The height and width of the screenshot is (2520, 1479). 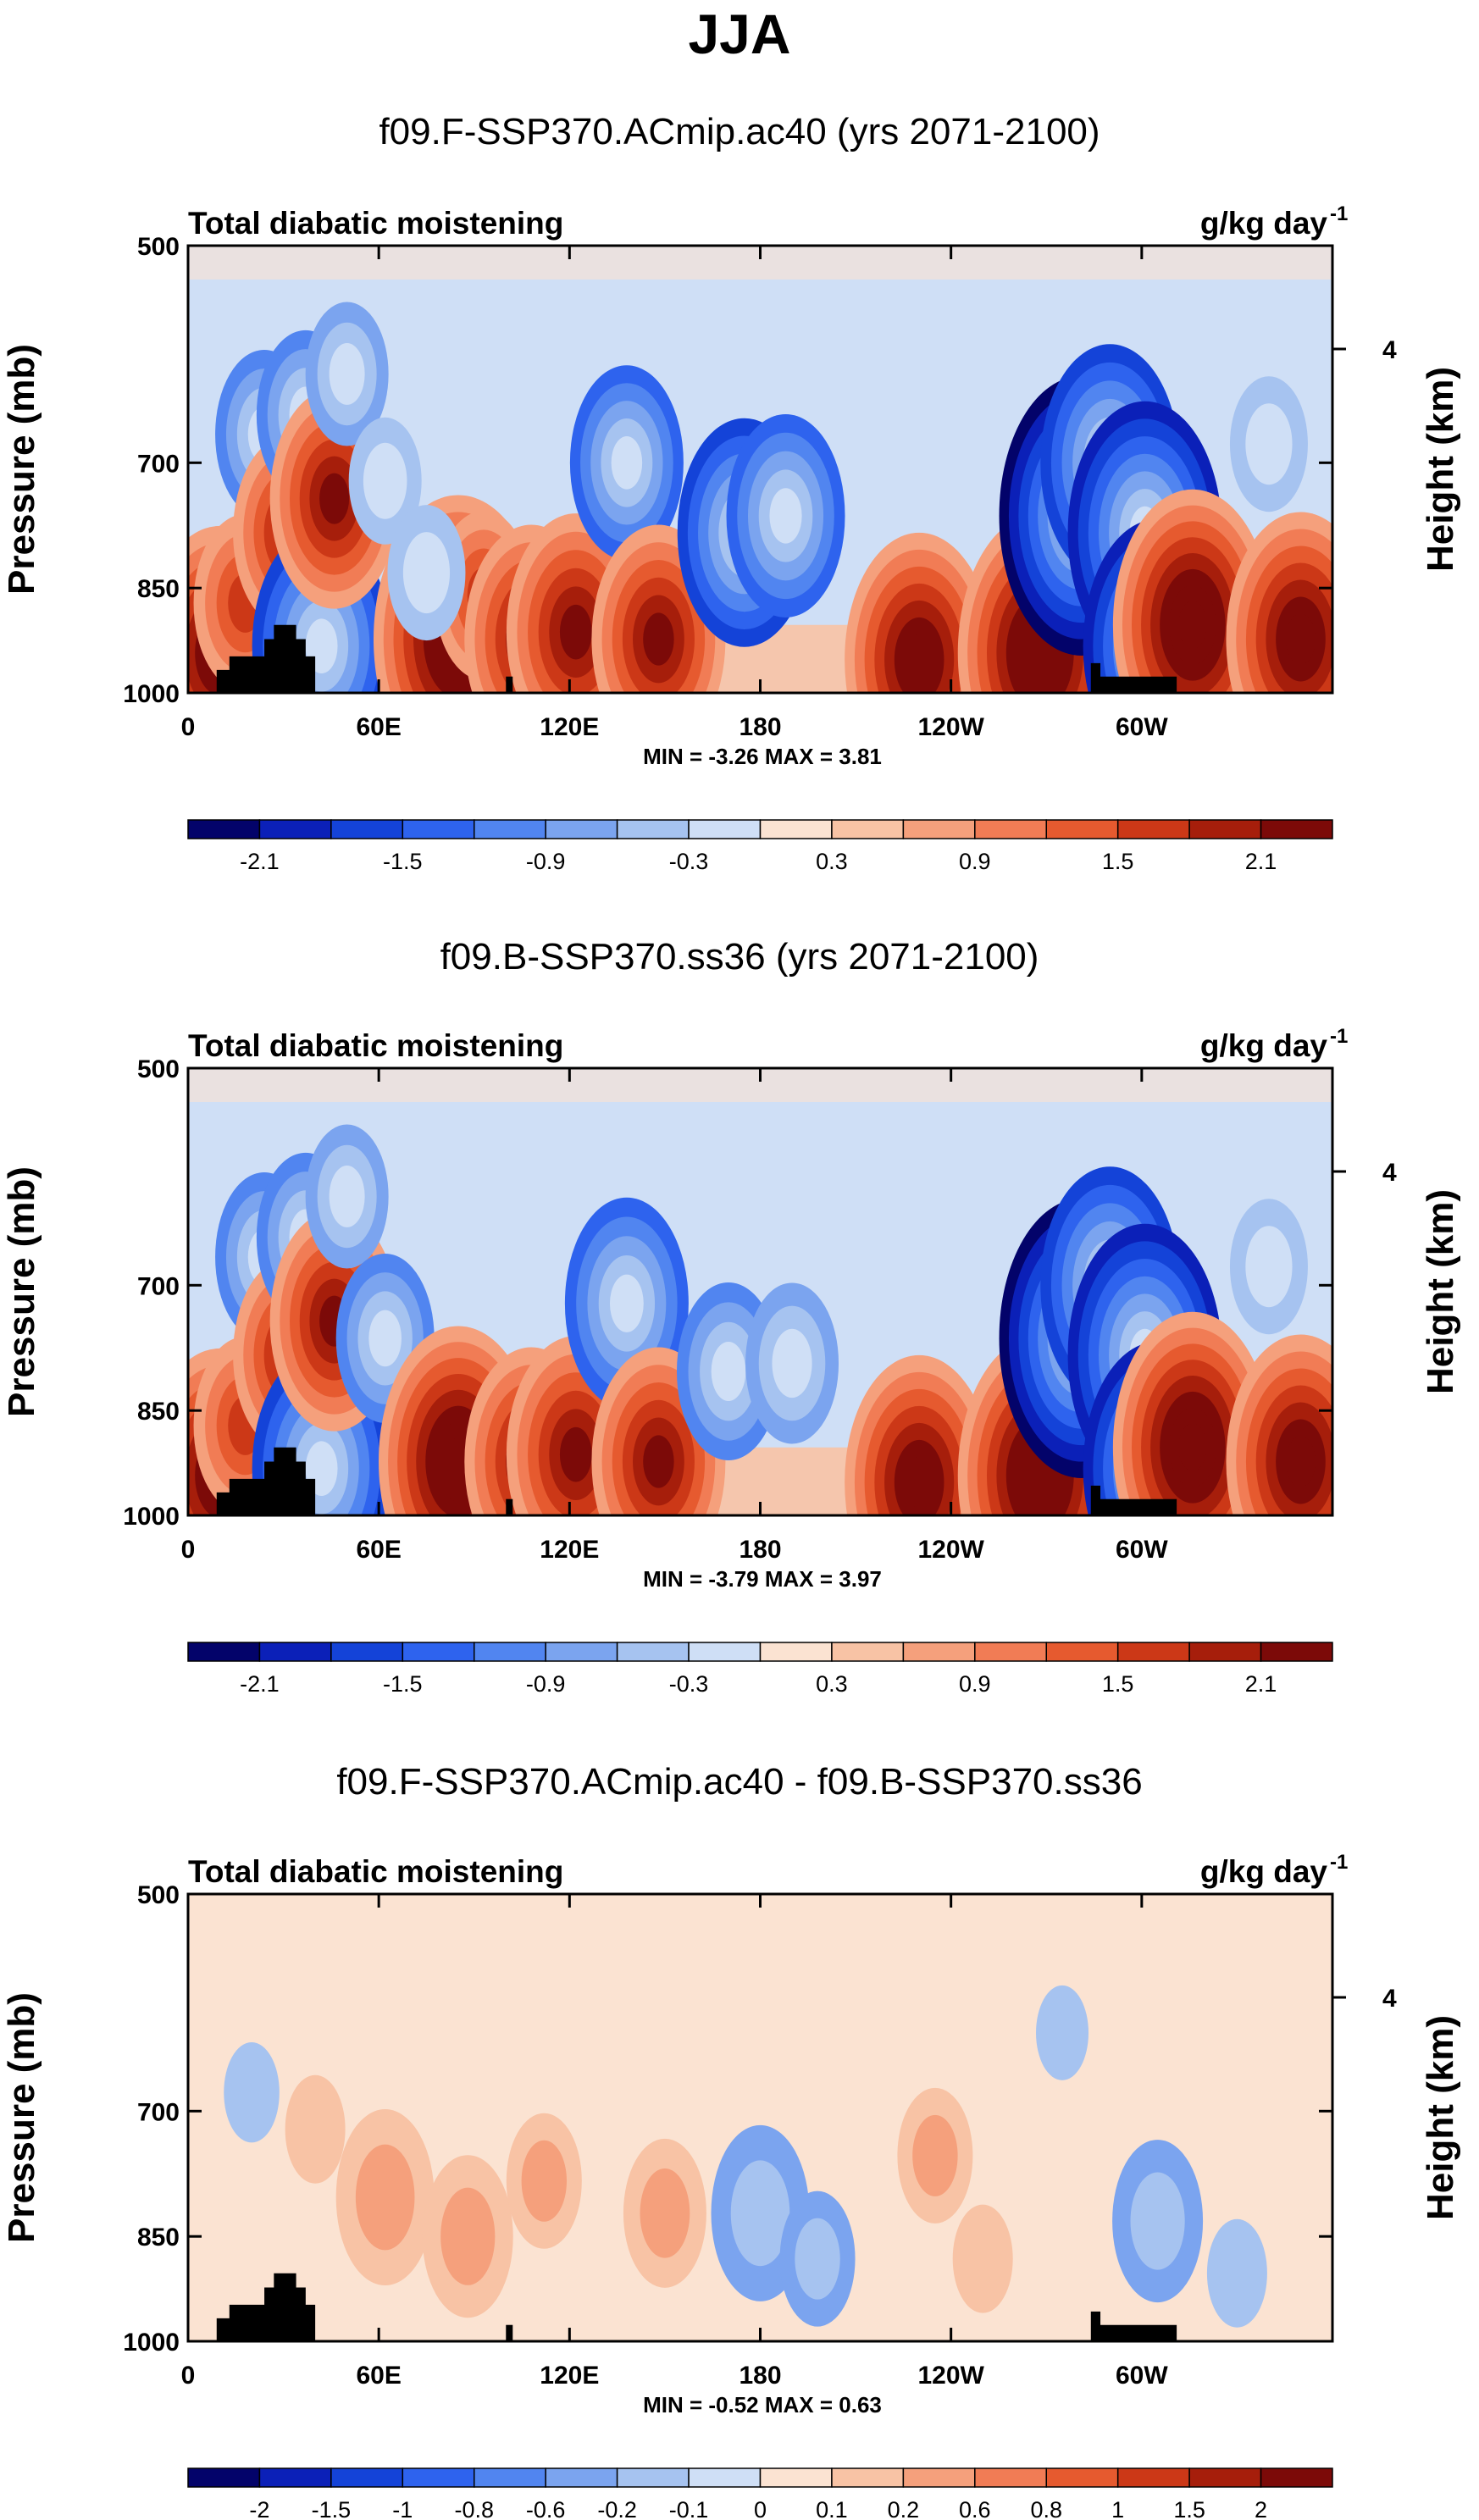 What do you see at coordinates (332, 2508) in the screenshot?
I see `colorbar-label: -1.5` at bounding box center [332, 2508].